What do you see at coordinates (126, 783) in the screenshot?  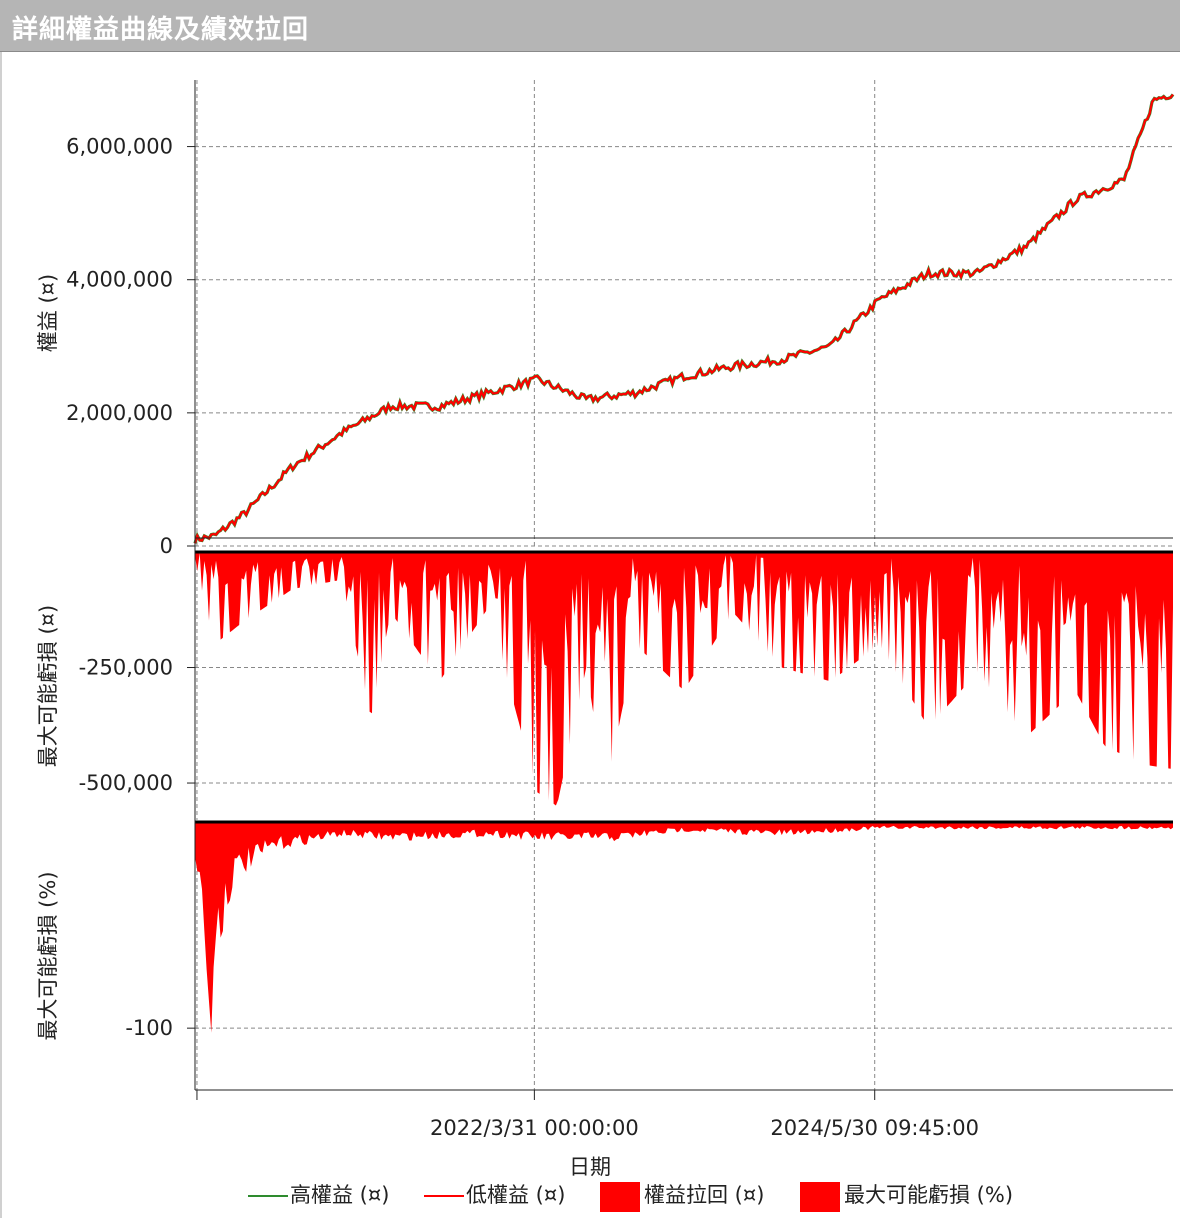 I see `y-tick-label: -500,000` at bounding box center [126, 783].